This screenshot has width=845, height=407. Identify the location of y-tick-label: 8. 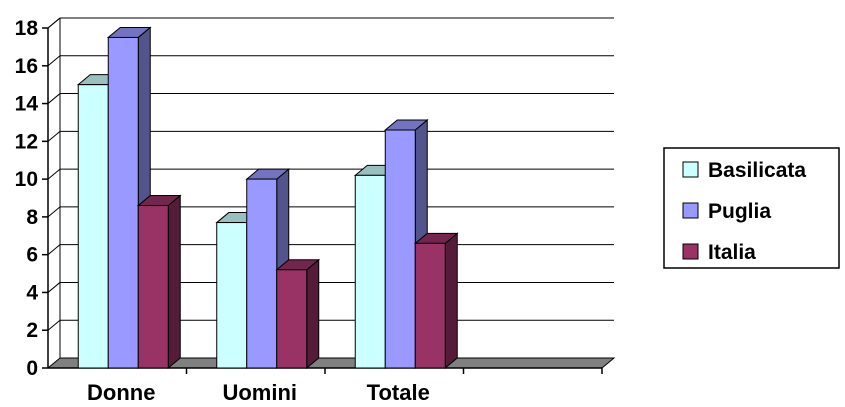
(32, 217).